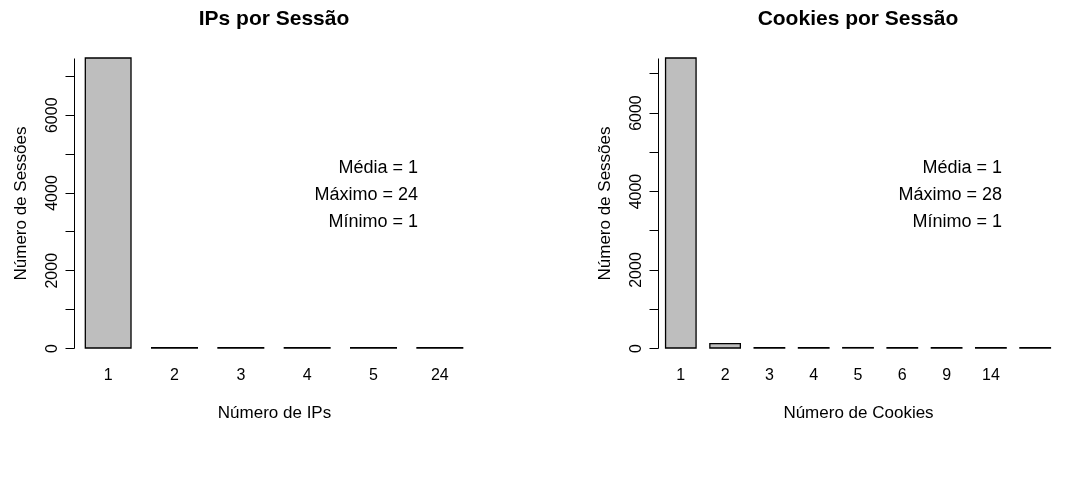 This screenshot has width=1080, height=485. I want to click on x-axis-title: Número de IPs, so click(274, 412).